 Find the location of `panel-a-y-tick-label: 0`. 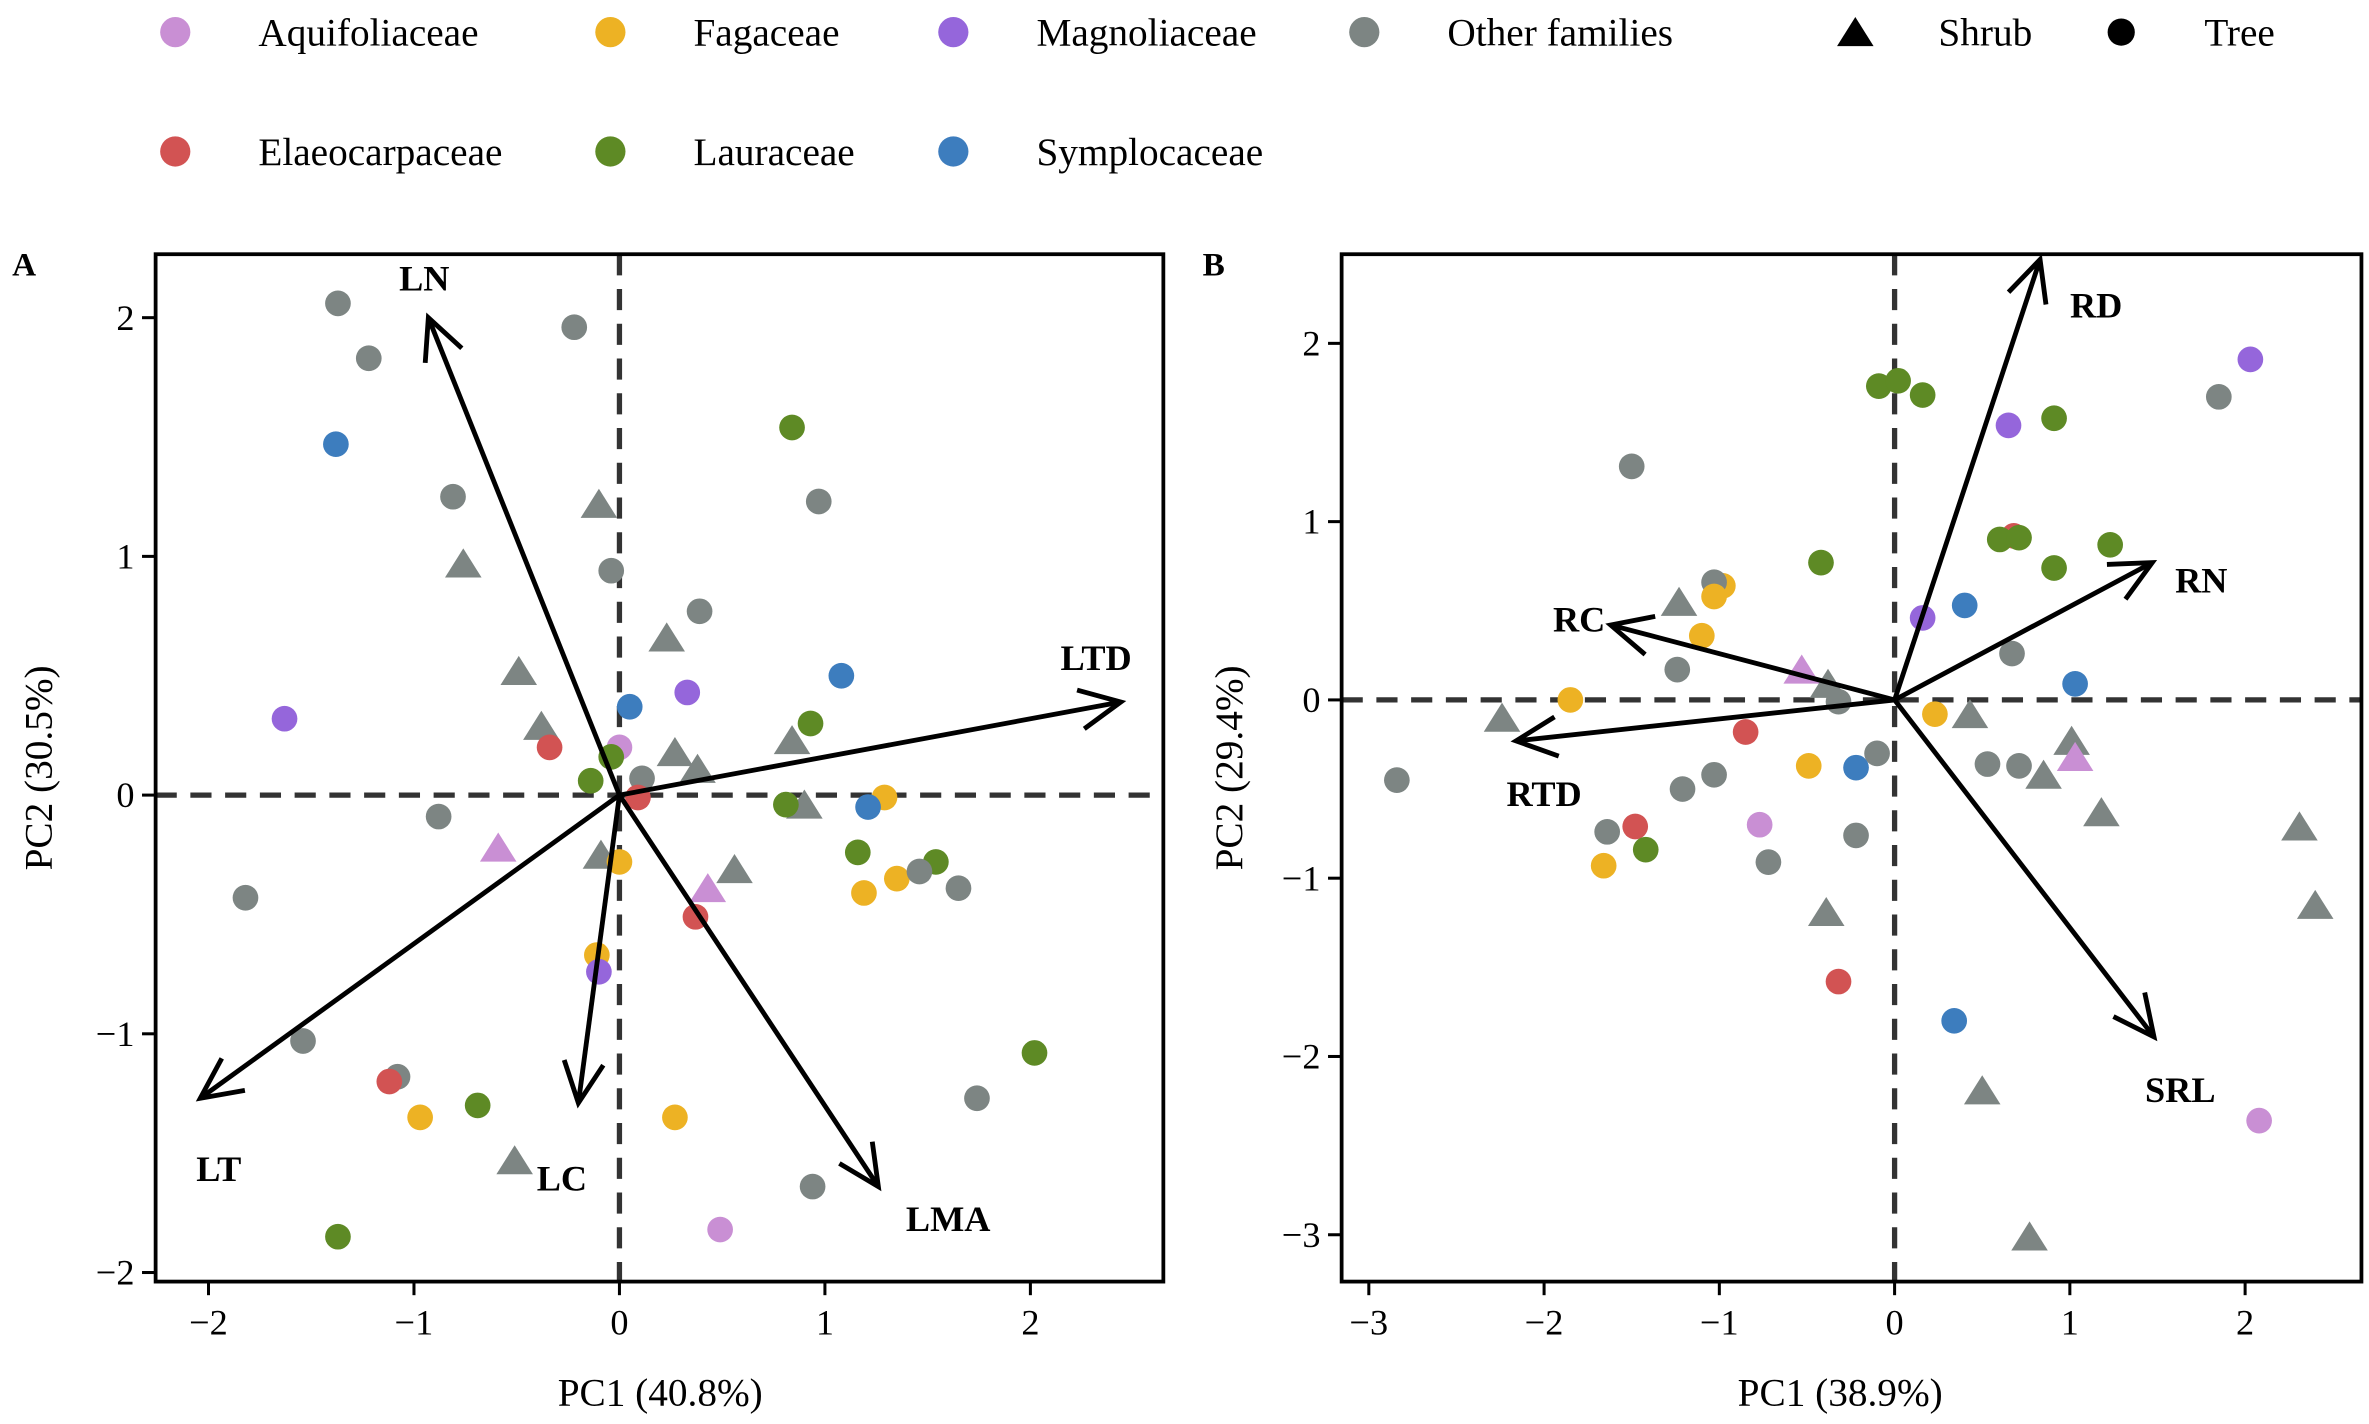

panel-a-y-tick-label: 0 is located at coordinates (125, 795).